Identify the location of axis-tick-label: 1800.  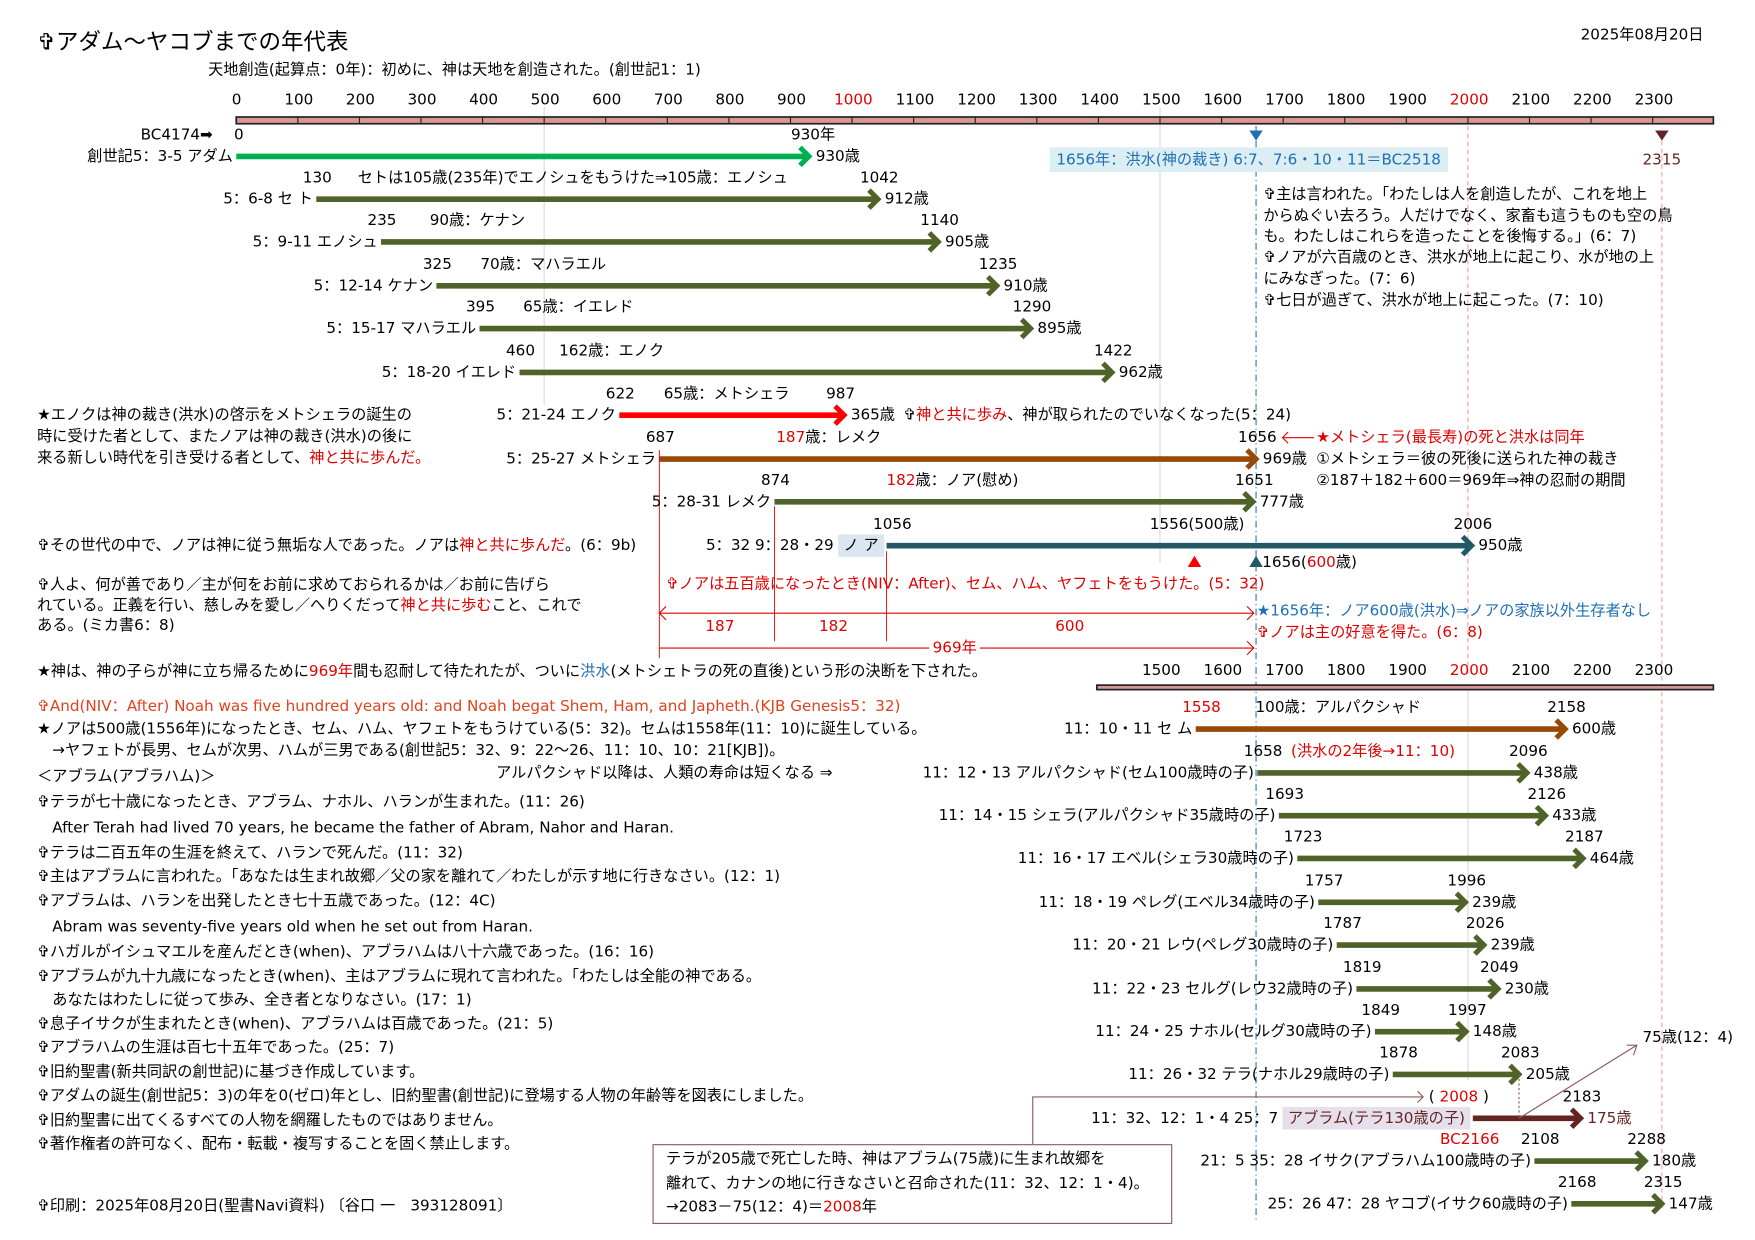
(1346, 100).